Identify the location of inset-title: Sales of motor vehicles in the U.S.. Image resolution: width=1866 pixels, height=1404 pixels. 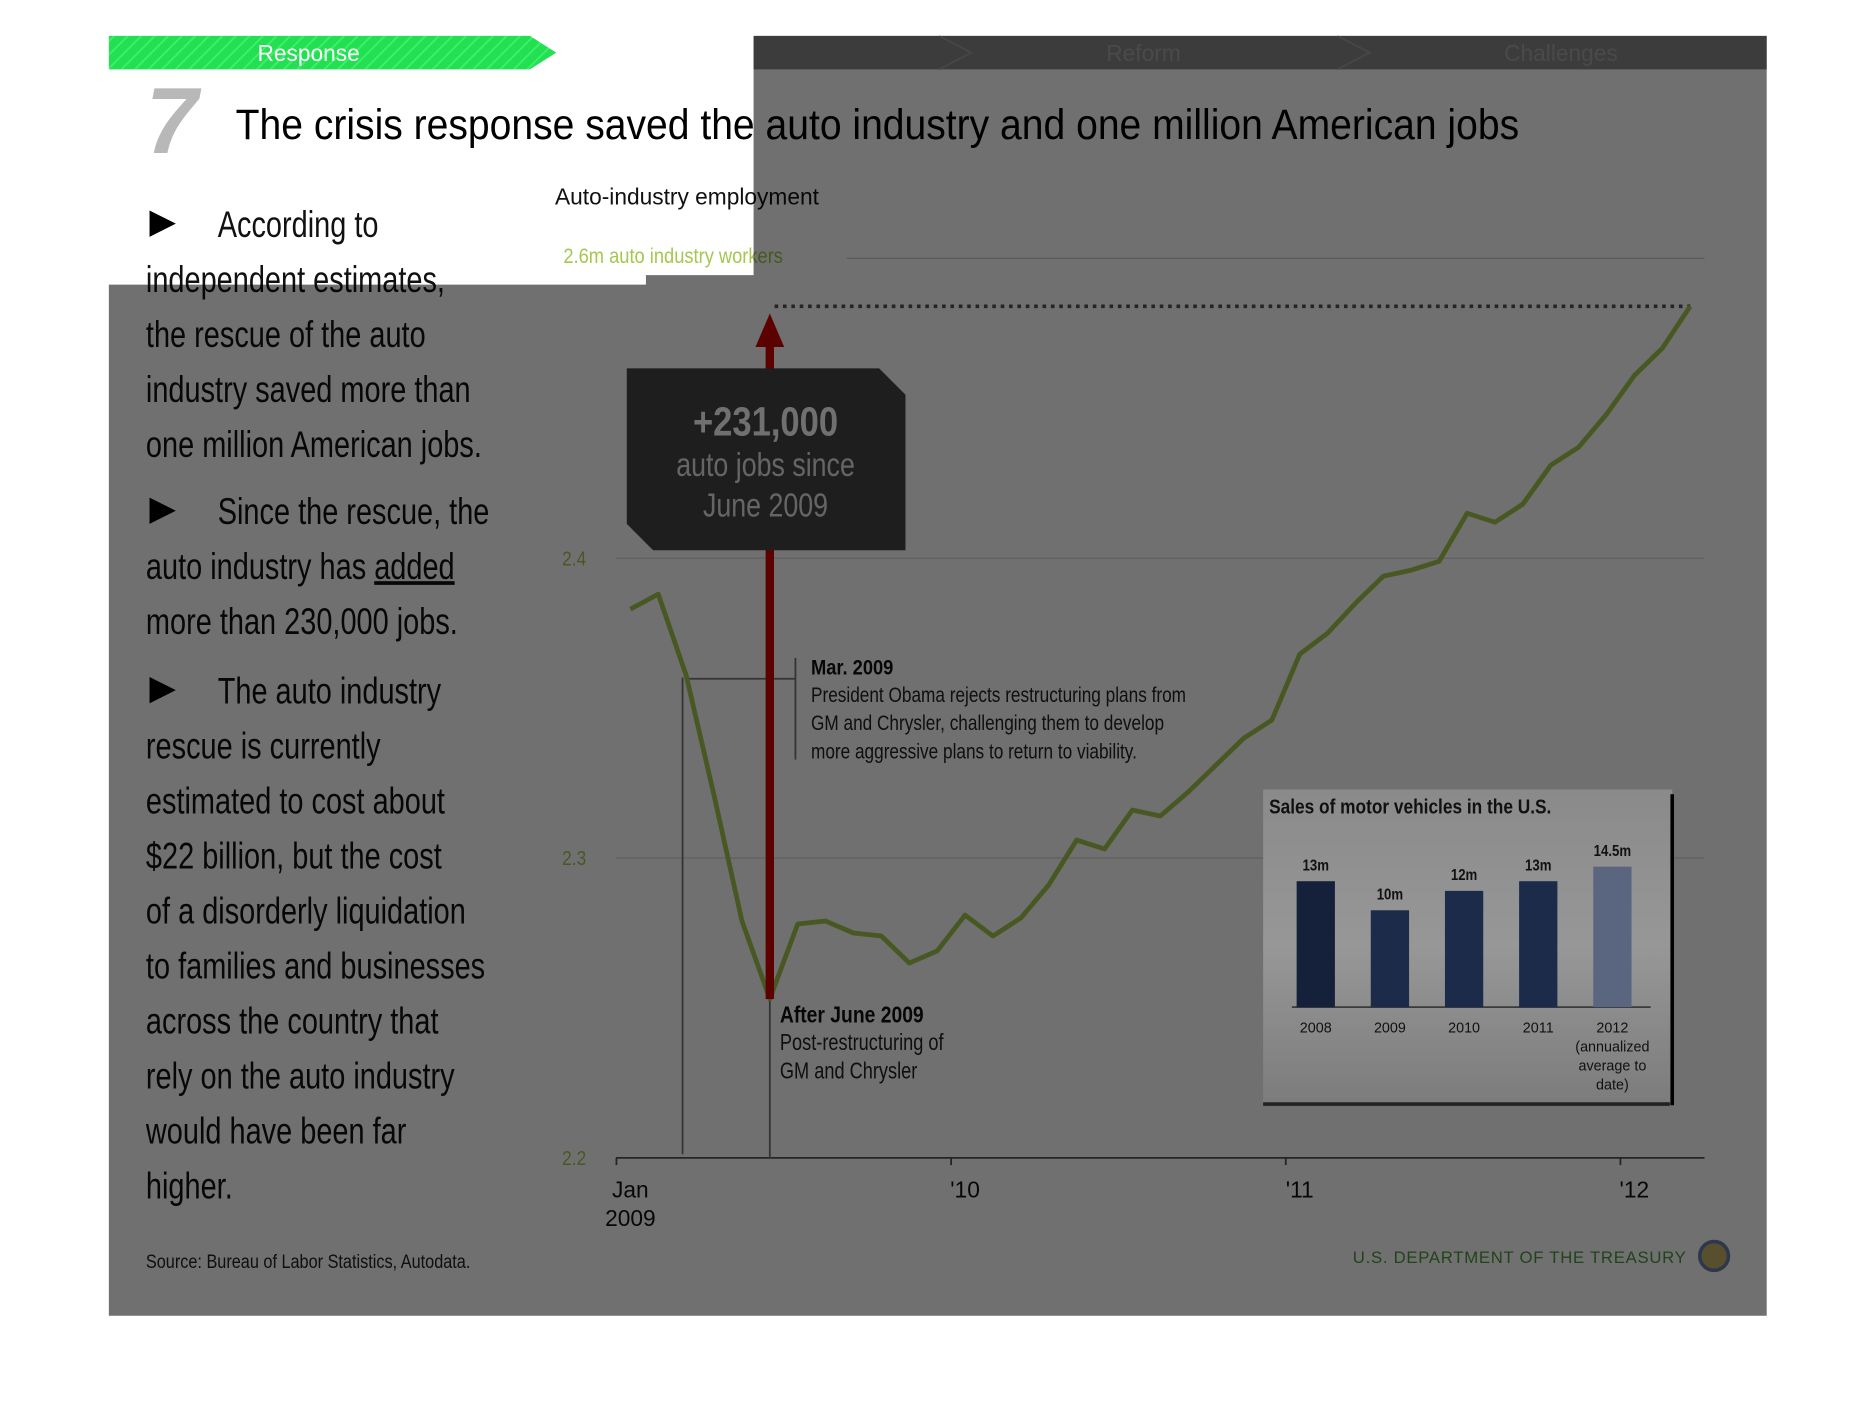
(1410, 806).